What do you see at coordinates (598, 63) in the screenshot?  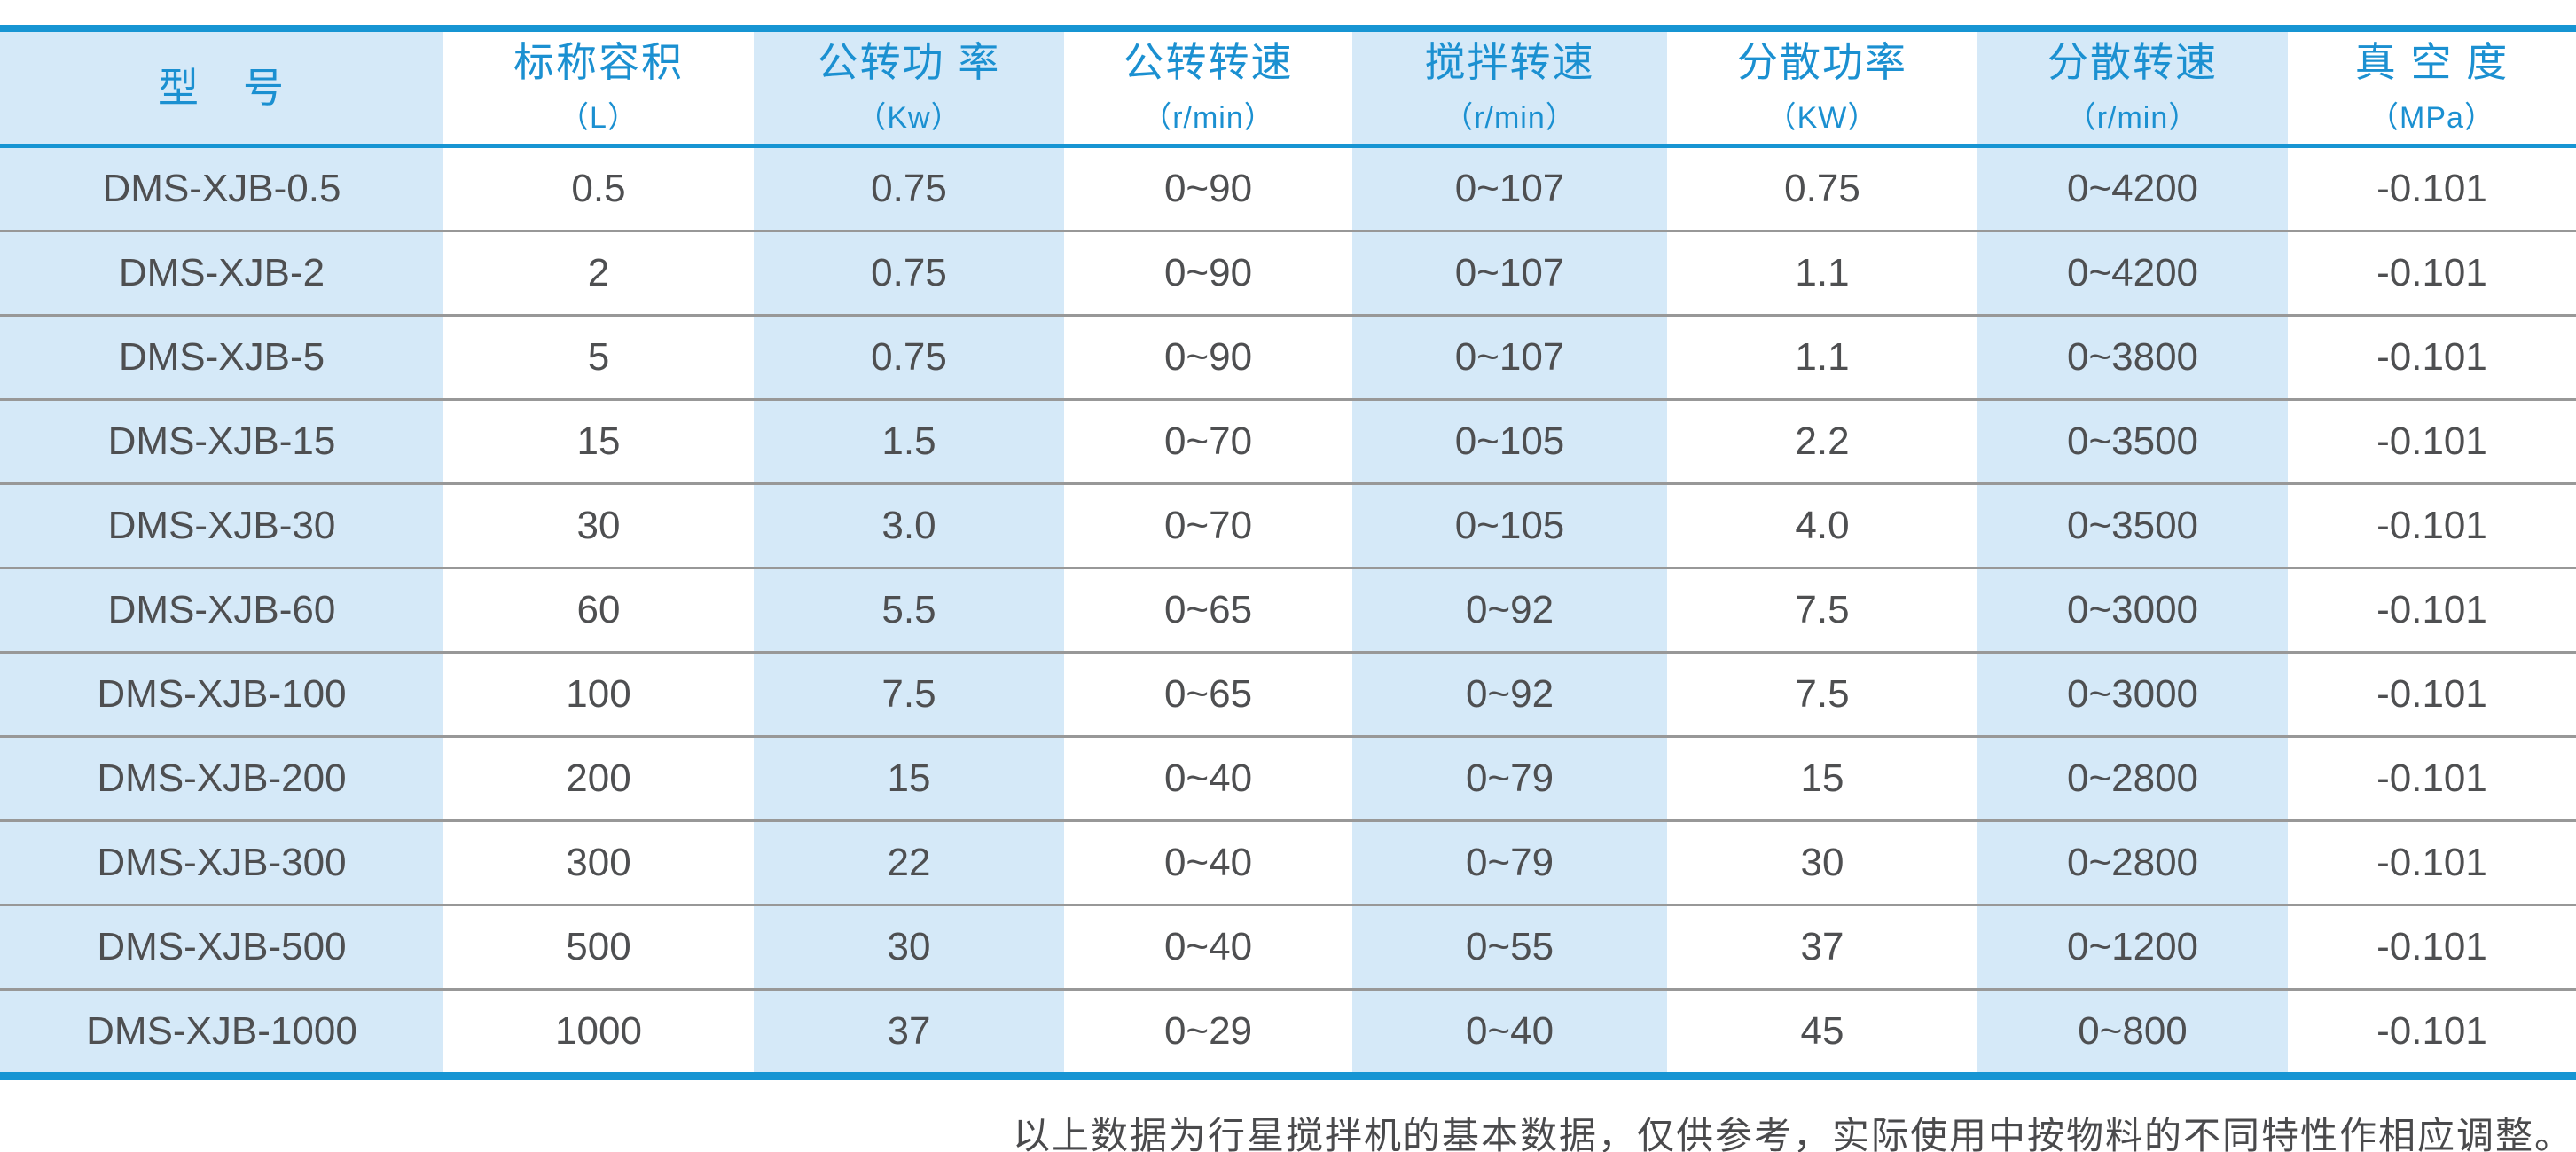 I see `column-title: 标称容积` at bounding box center [598, 63].